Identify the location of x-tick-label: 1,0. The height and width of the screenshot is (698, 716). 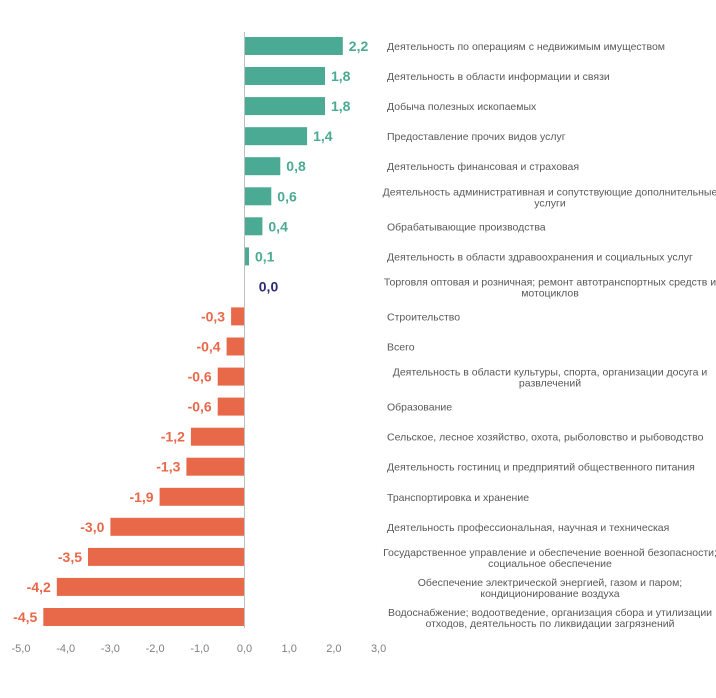
(289, 649).